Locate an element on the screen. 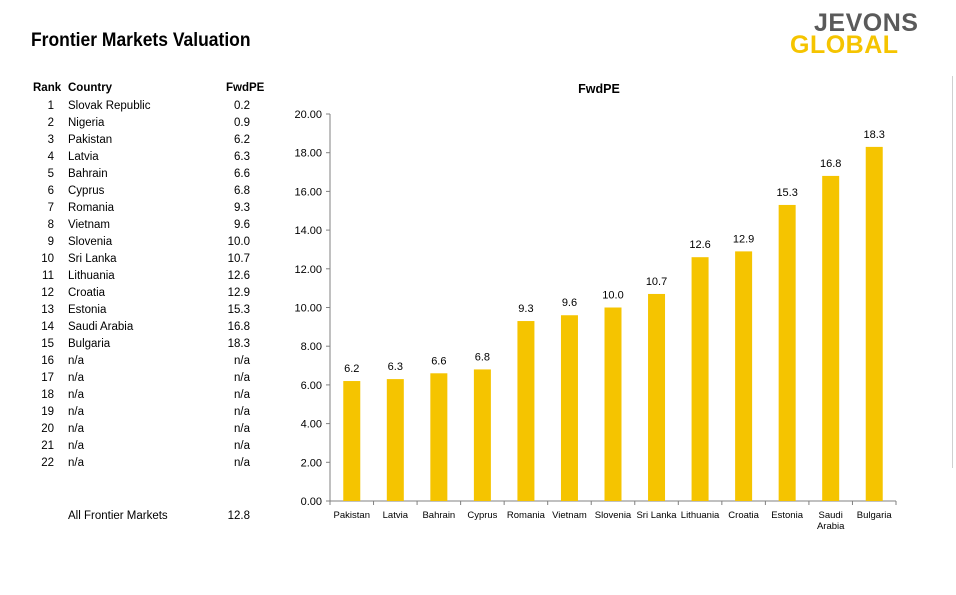 The height and width of the screenshot is (595, 956). x-tick-label: Estonia is located at coordinates (787, 515).